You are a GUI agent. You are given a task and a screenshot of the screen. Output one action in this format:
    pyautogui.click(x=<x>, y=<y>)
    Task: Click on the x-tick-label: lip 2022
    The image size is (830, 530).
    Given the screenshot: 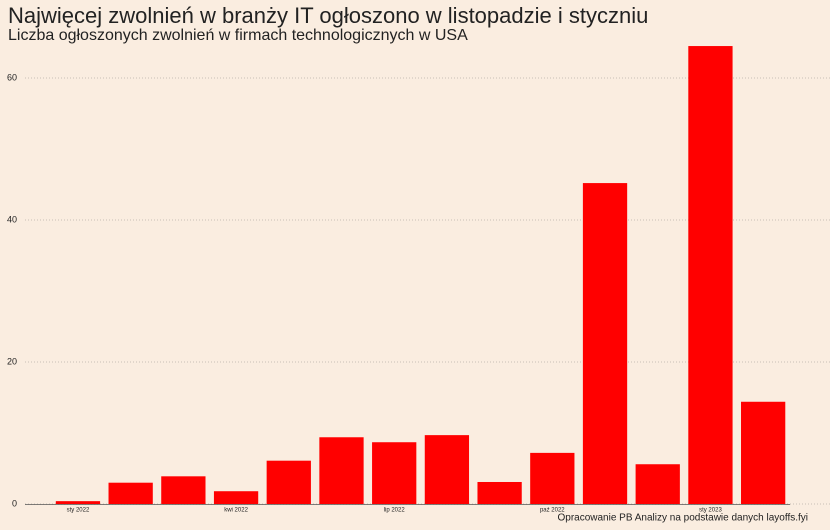 What is the action you would take?
    pyautogui.click(x=395, y=511)
    